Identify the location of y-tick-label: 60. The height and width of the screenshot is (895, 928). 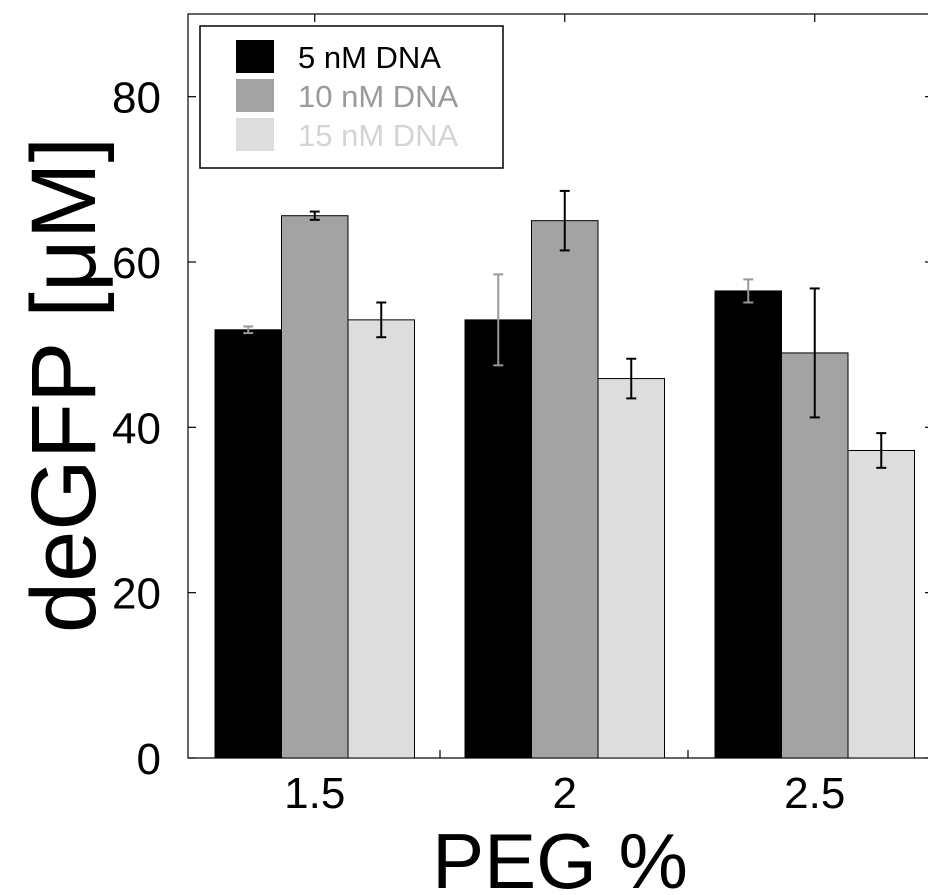
(136, 263).